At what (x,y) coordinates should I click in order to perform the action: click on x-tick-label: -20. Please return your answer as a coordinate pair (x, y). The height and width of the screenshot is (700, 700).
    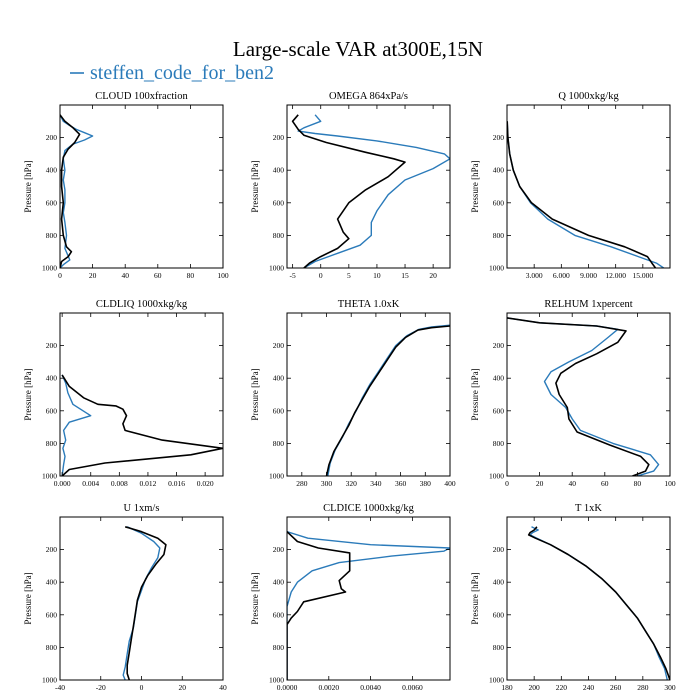
    Looking at the image, I should click on (101, 687).